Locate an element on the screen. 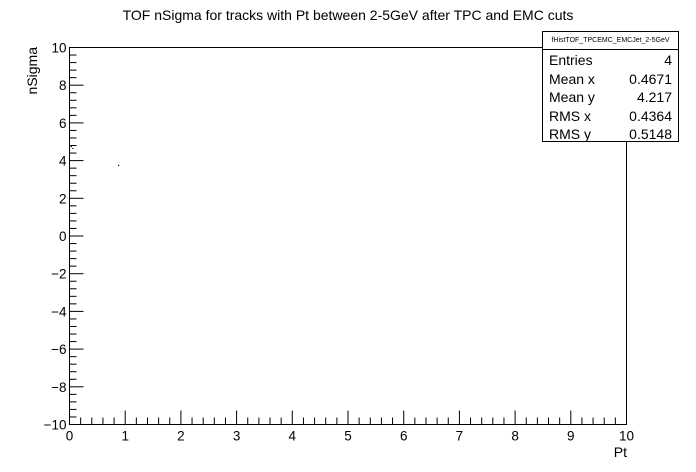  y-tick-labels: −10 −8 −6 −4 −2 0 2 4 6 8 10 is located at coordinates (55, 237).